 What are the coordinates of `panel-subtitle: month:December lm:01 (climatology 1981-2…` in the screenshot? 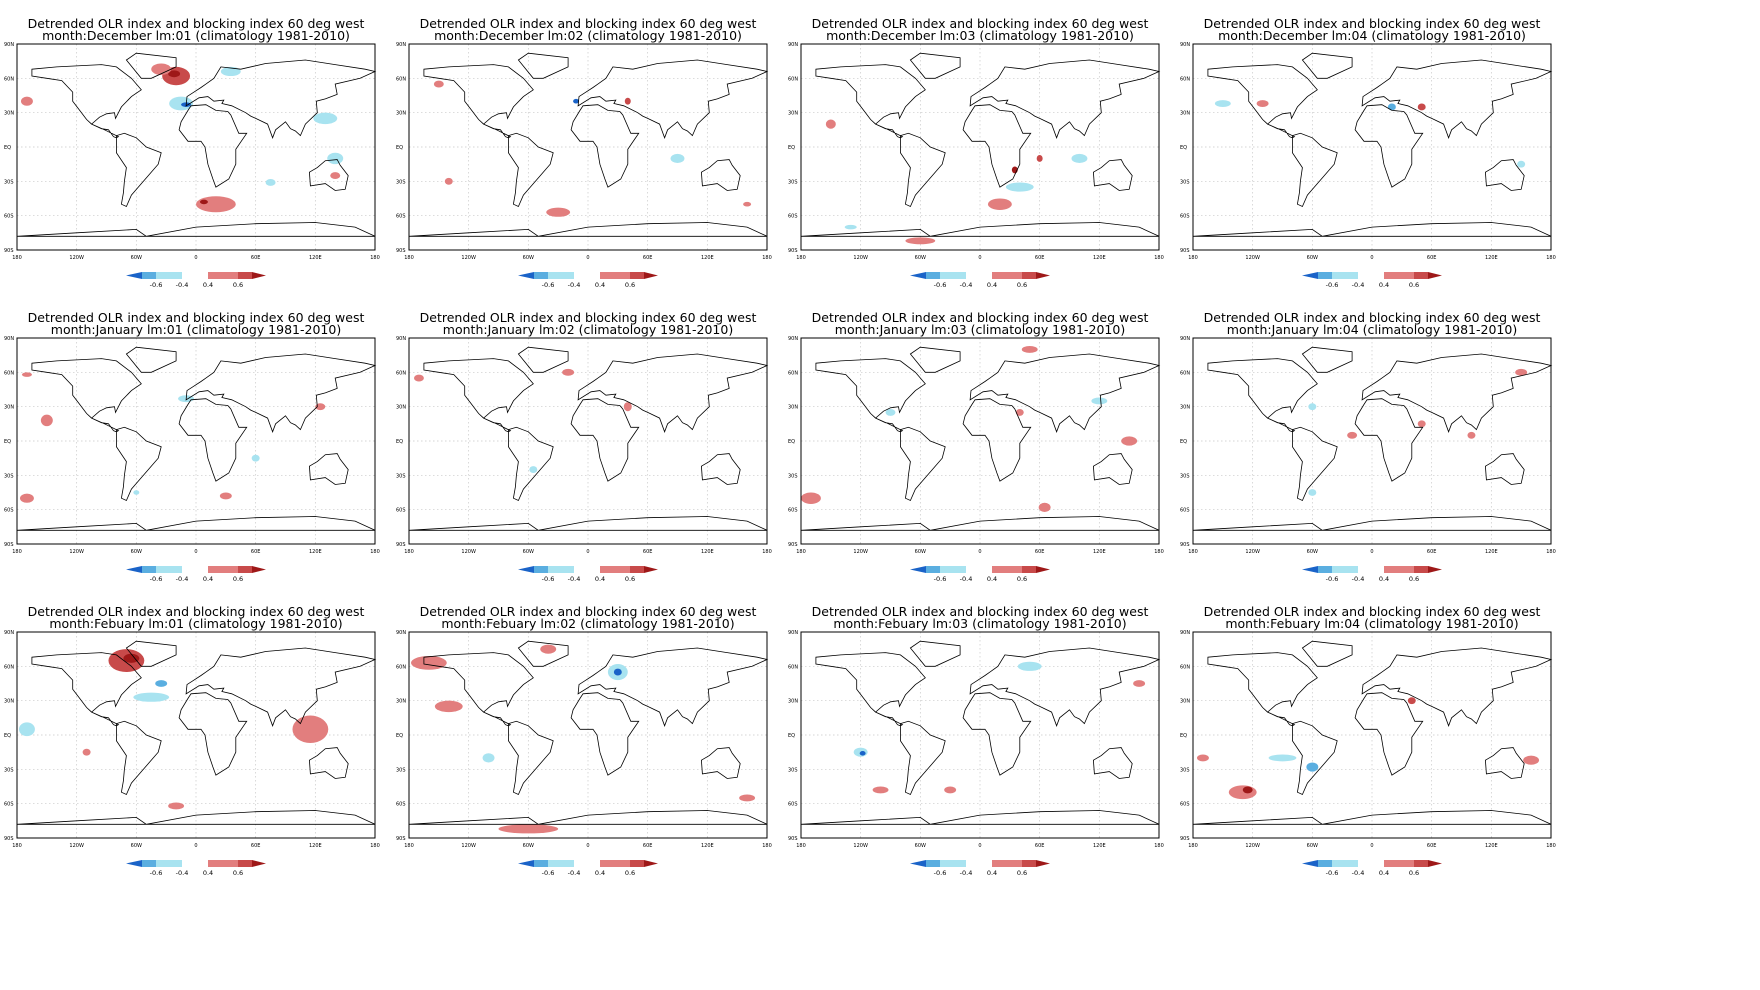 It's located at (196, 35).